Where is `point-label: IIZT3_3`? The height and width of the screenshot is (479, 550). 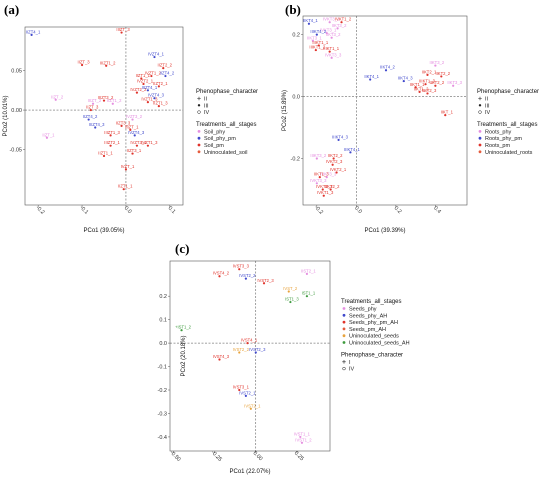
point-label: IIZT3_3 is located at coordinates (123, 122).